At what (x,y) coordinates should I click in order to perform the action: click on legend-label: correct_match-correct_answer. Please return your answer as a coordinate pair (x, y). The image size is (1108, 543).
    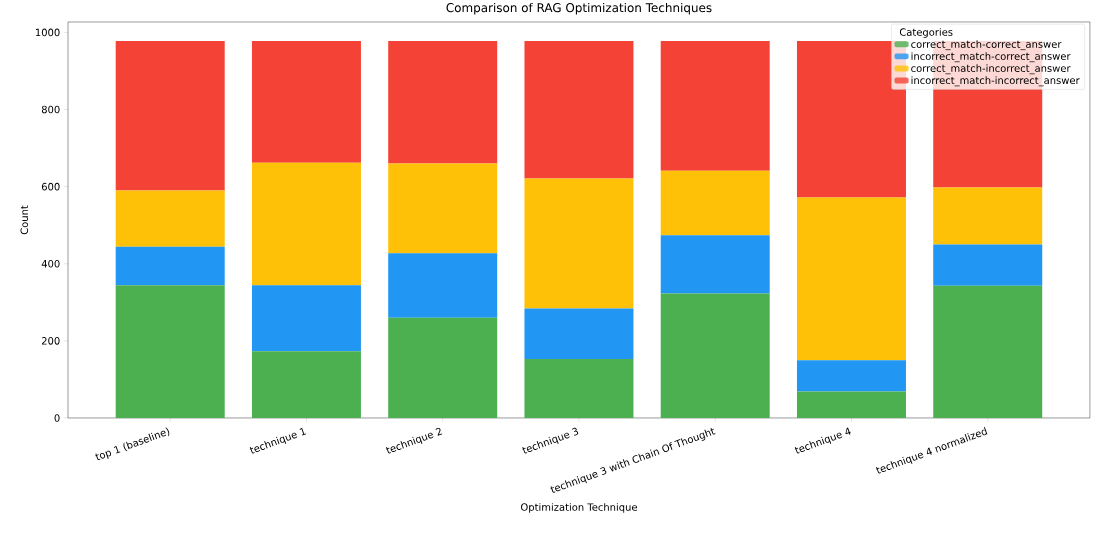
    Looking at the image, I should click on (986, 45).